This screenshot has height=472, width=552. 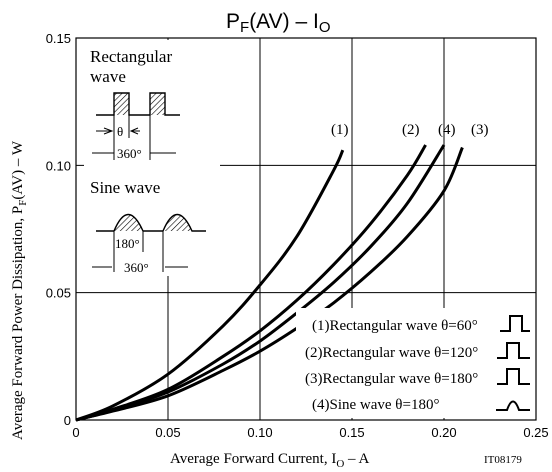 I want to click on x-tick-label: 0.10, so click(x=259, y=432).